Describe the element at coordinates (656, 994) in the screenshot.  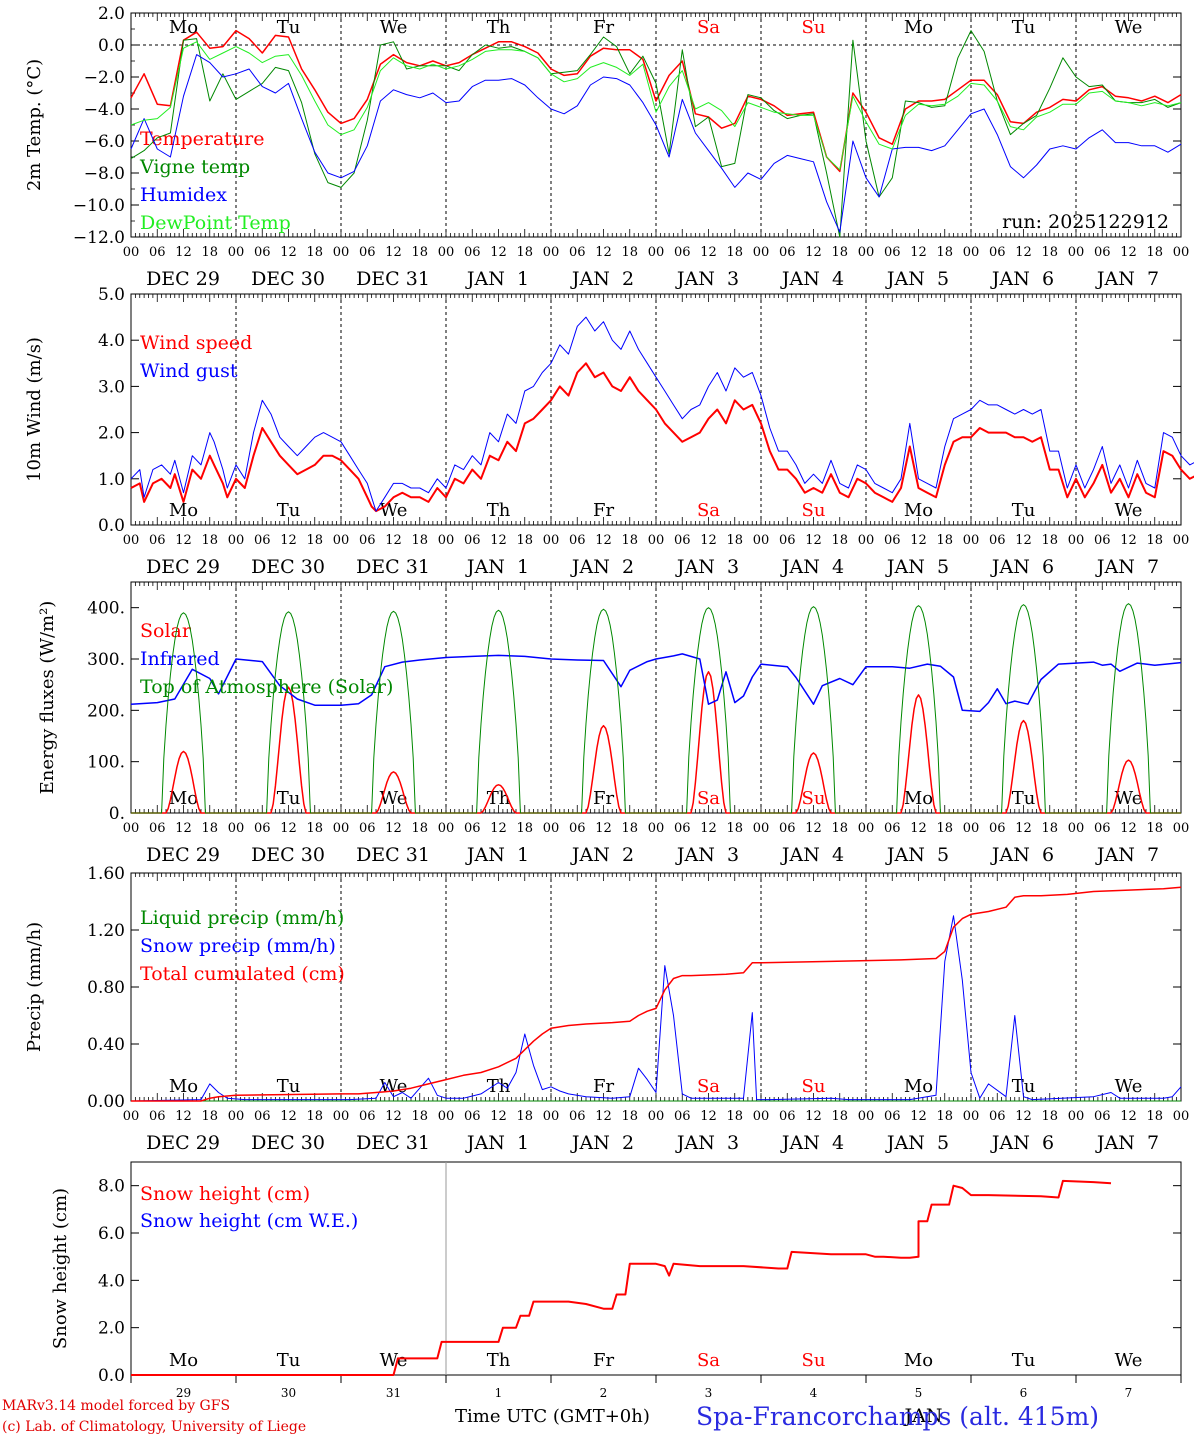
I see `series-line-total-cumulated-cm-` at that location.